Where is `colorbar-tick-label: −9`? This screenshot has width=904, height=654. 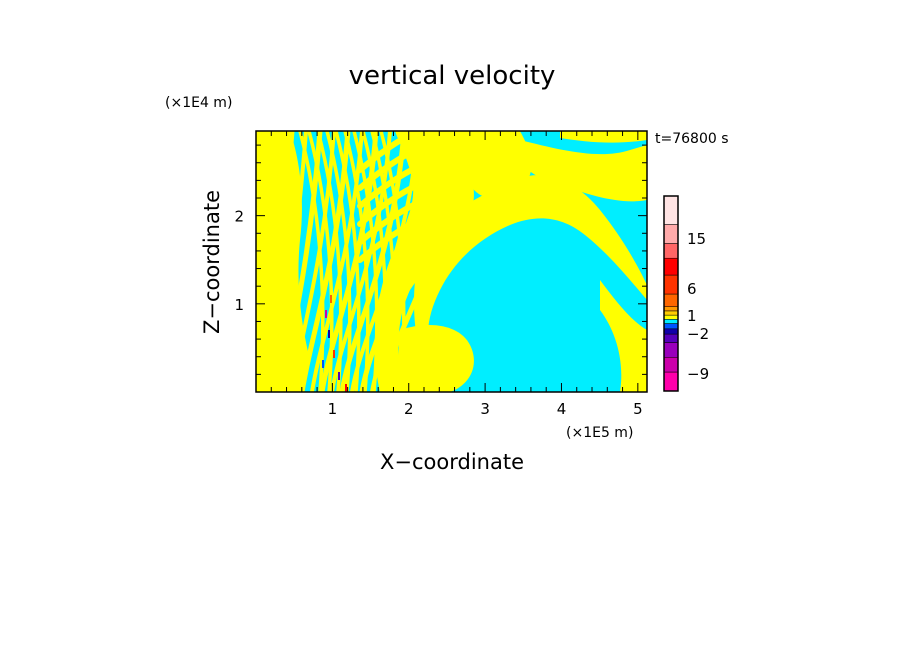 colorbar-tick-label: −9 is located at coordinates (698, 374).